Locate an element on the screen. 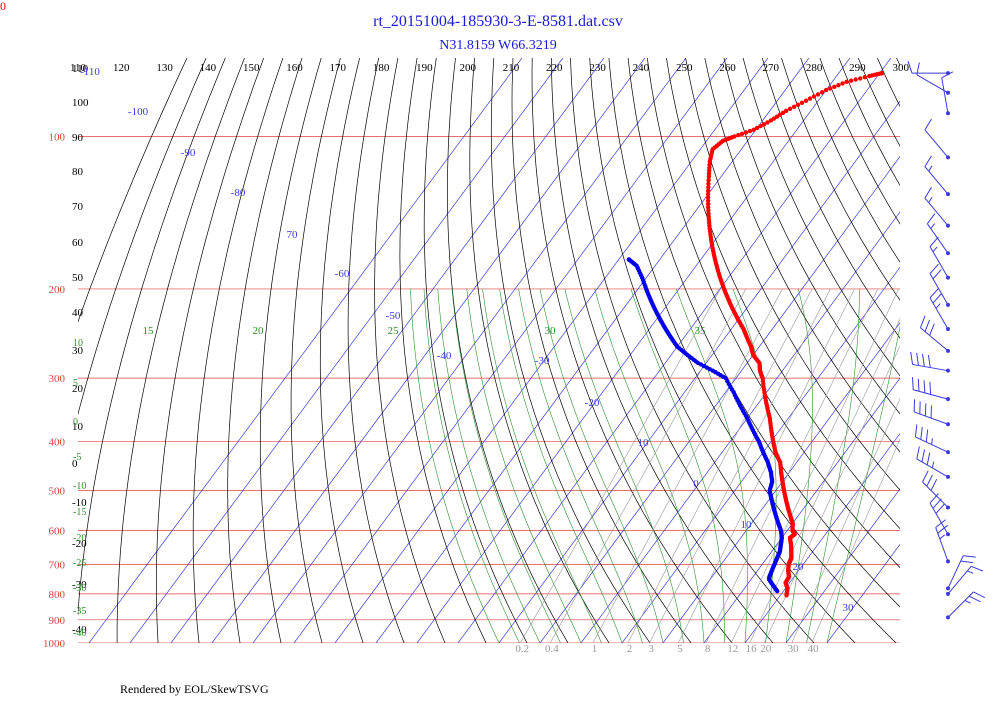 The height and width of the screenshot is (705, 1000). theta-label: 120 is located at coordinates (121, 68).